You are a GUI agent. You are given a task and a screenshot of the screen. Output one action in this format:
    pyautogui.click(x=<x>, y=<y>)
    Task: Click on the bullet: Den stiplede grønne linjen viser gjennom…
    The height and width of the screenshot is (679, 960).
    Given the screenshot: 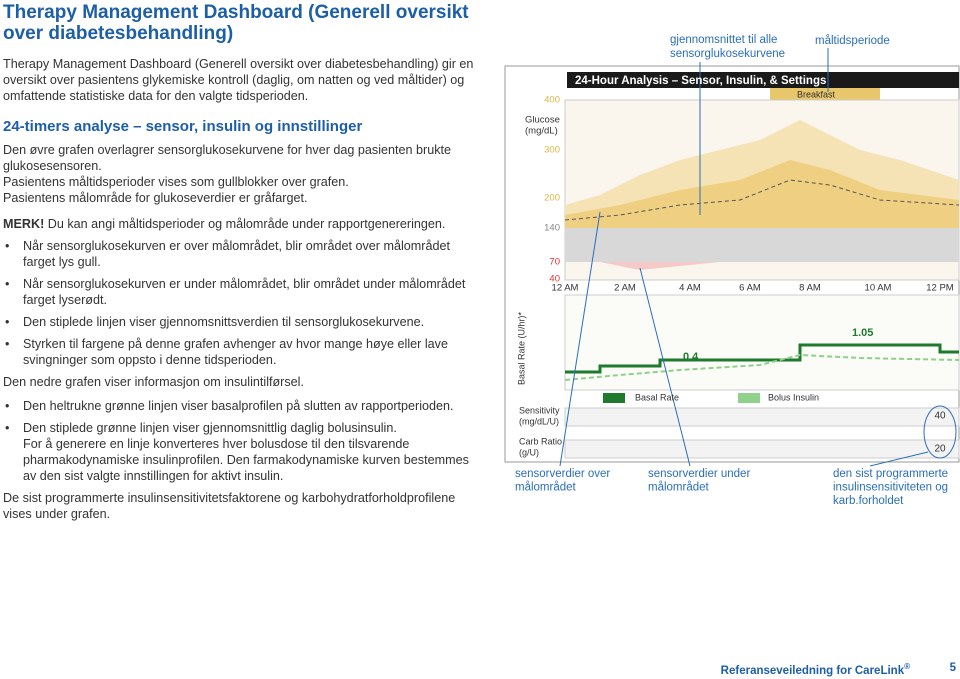 What is the action you would take?
    pyautogui.click(x=243, y=452)
    